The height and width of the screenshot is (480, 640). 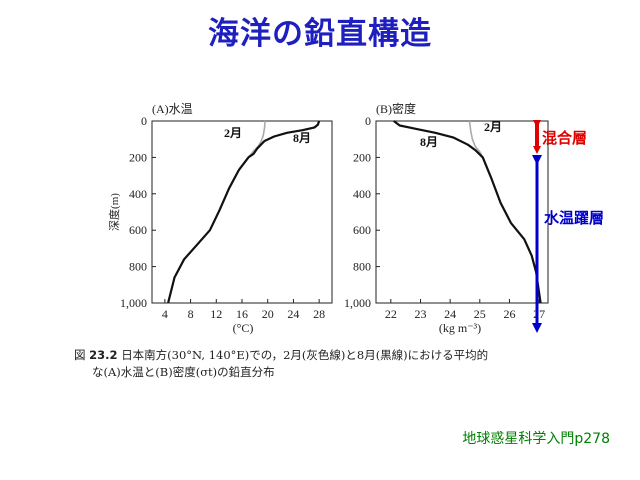 What do you see at coordinates (396, 108) in the screenshot?
I see `chart-b-title: (B)密度` at bounding box center [396, 108].